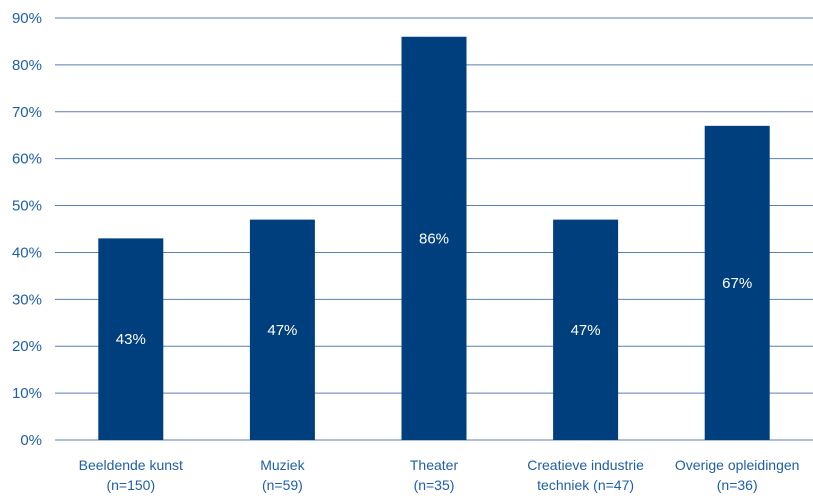 The image size is (813, 504). I want to click on data-label: 43%, so click(131, 339).